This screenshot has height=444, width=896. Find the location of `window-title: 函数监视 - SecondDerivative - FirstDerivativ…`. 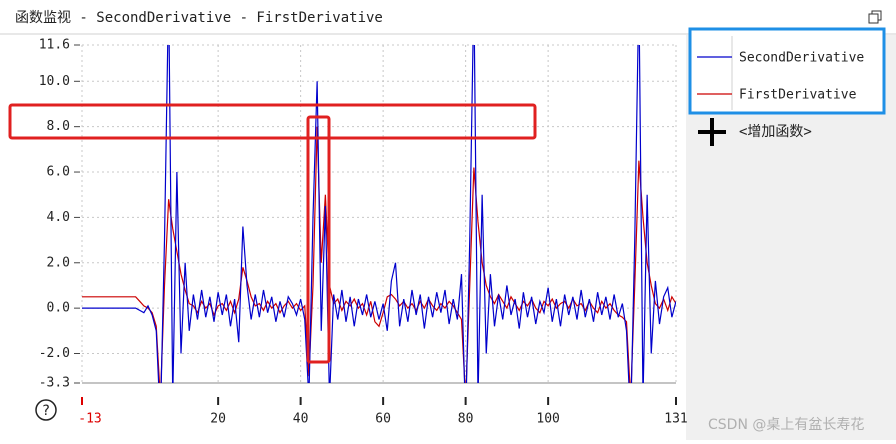

window-title: 函数监视 - SecondDerivative - FirstDerivativ… is located at coordinates (199, 18).